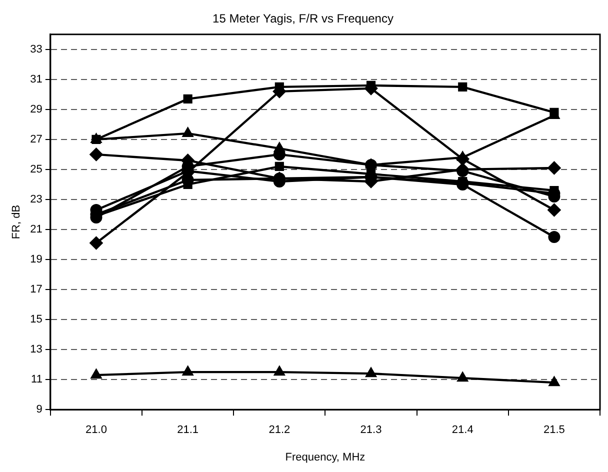  Describe the element at coordinates (36, 139) in the screenshot. I see `y-tick-label: 27` at that location.